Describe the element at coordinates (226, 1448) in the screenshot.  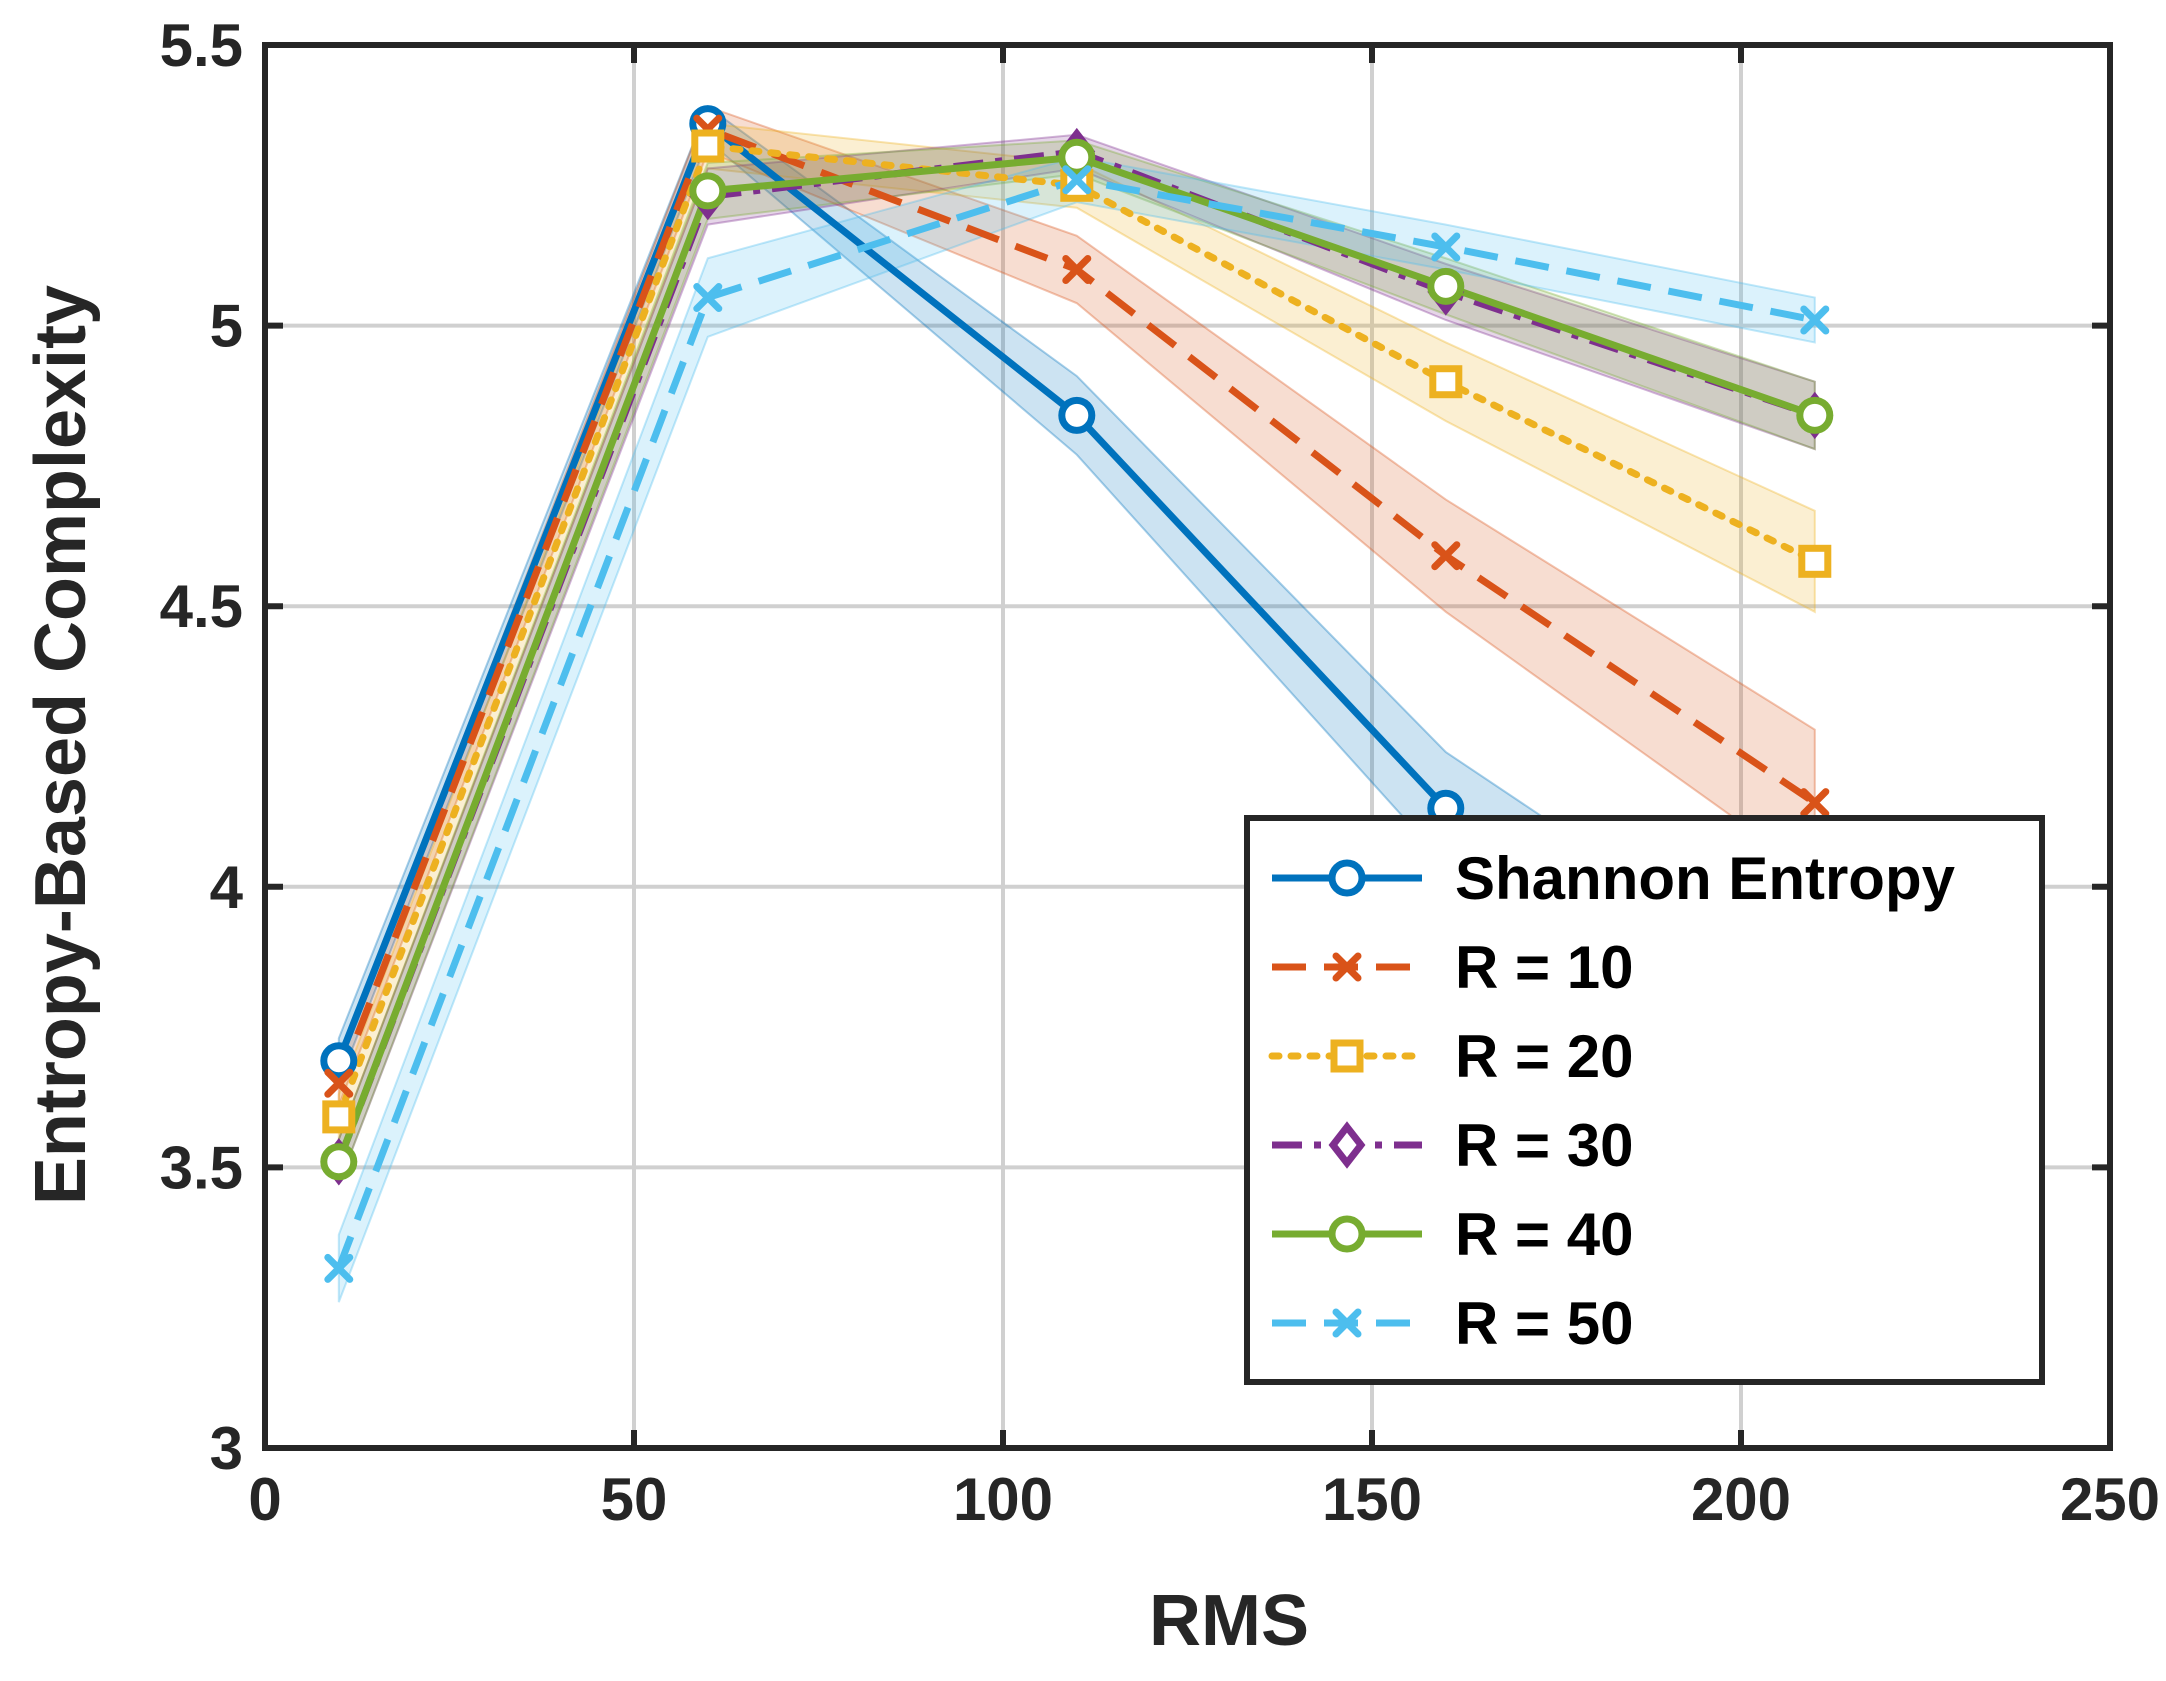
I see `y-tick-label: 3` at that location.